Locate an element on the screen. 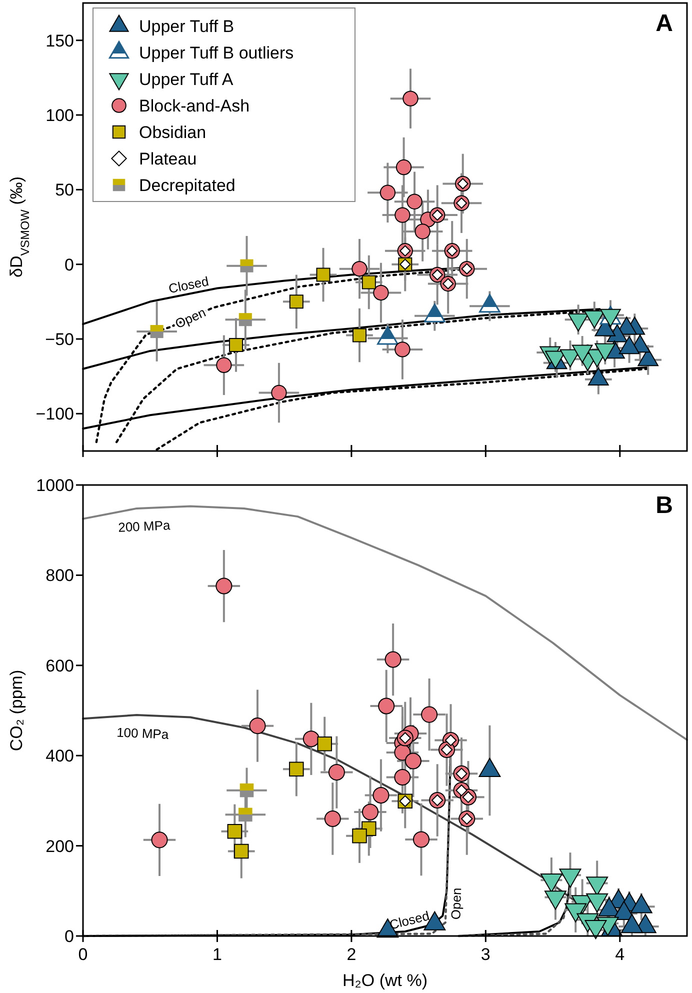  annotation: A is located at coordinates (664, 23).